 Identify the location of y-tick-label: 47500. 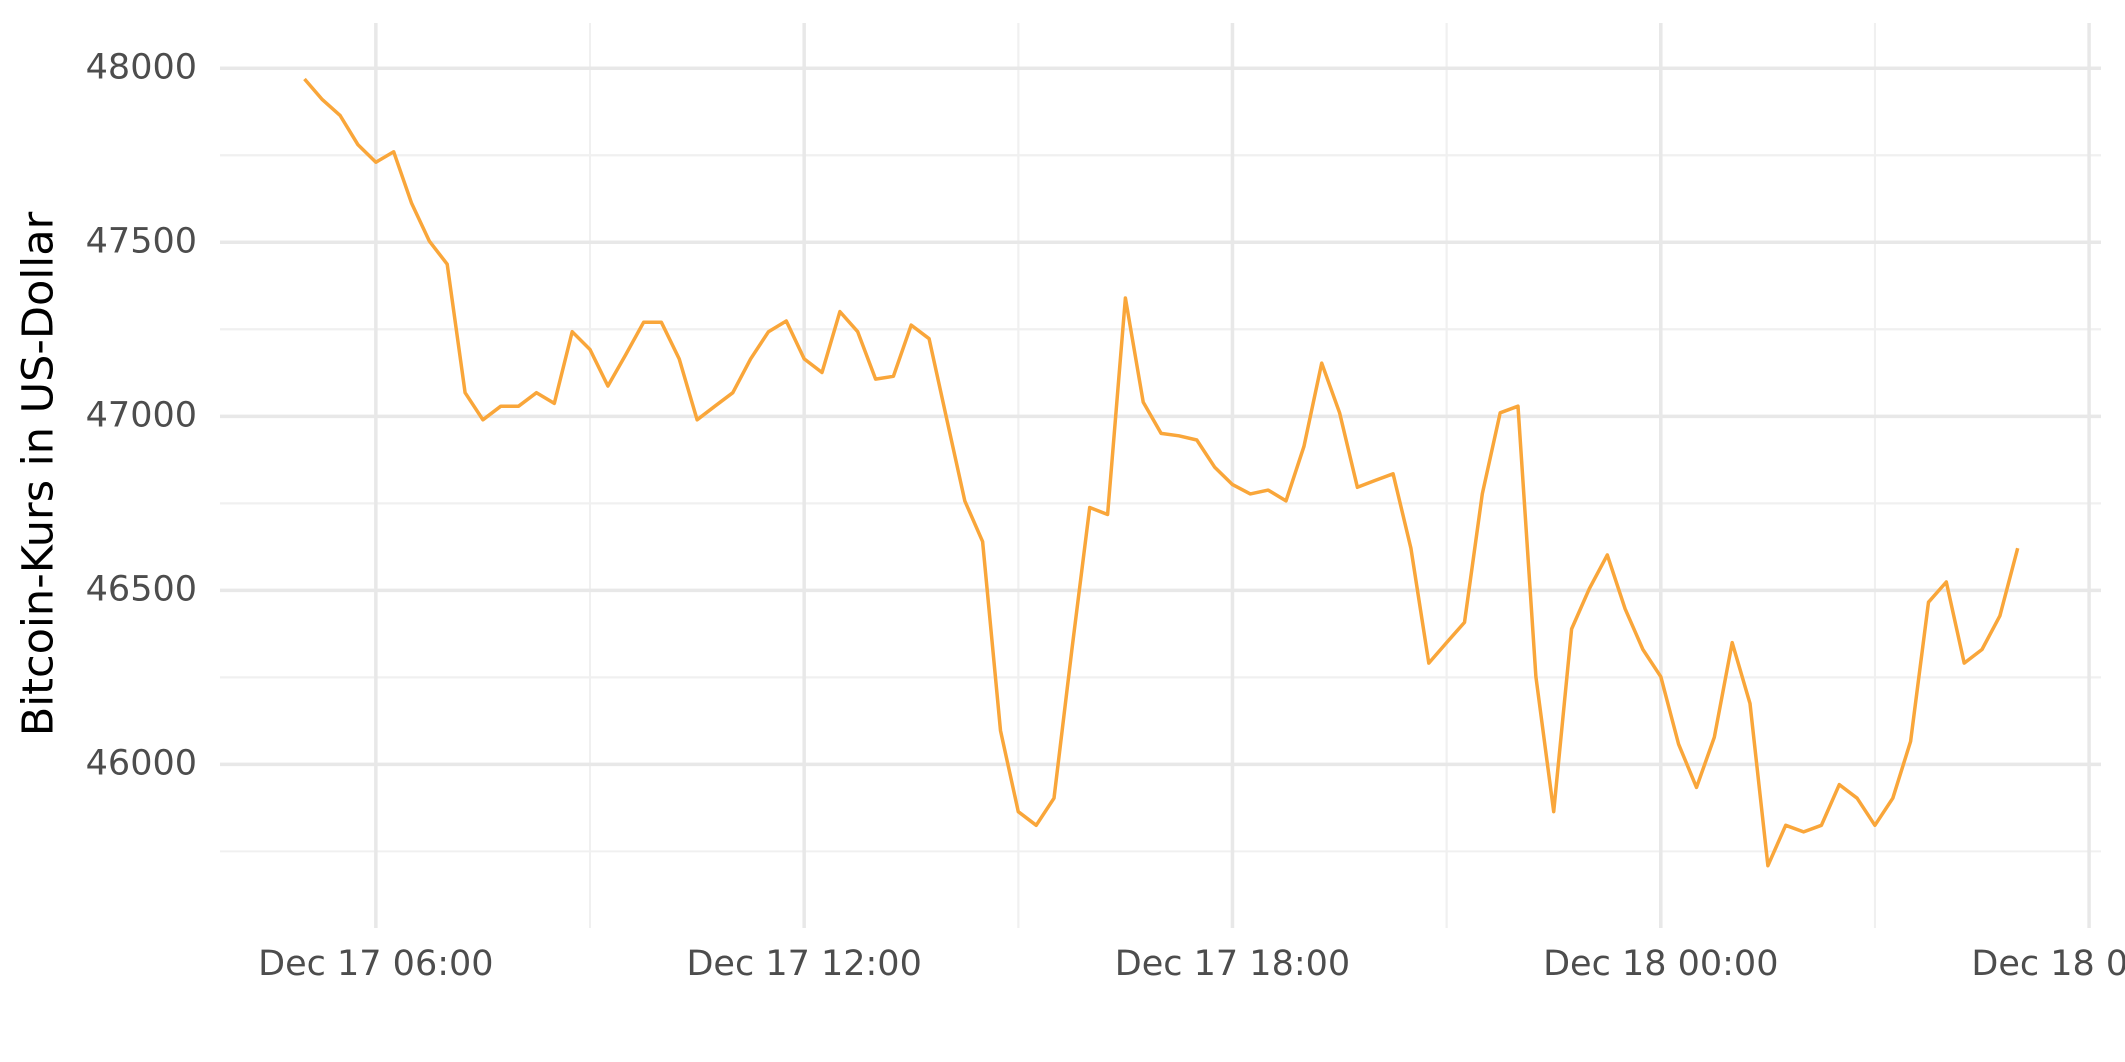
(141, 241).